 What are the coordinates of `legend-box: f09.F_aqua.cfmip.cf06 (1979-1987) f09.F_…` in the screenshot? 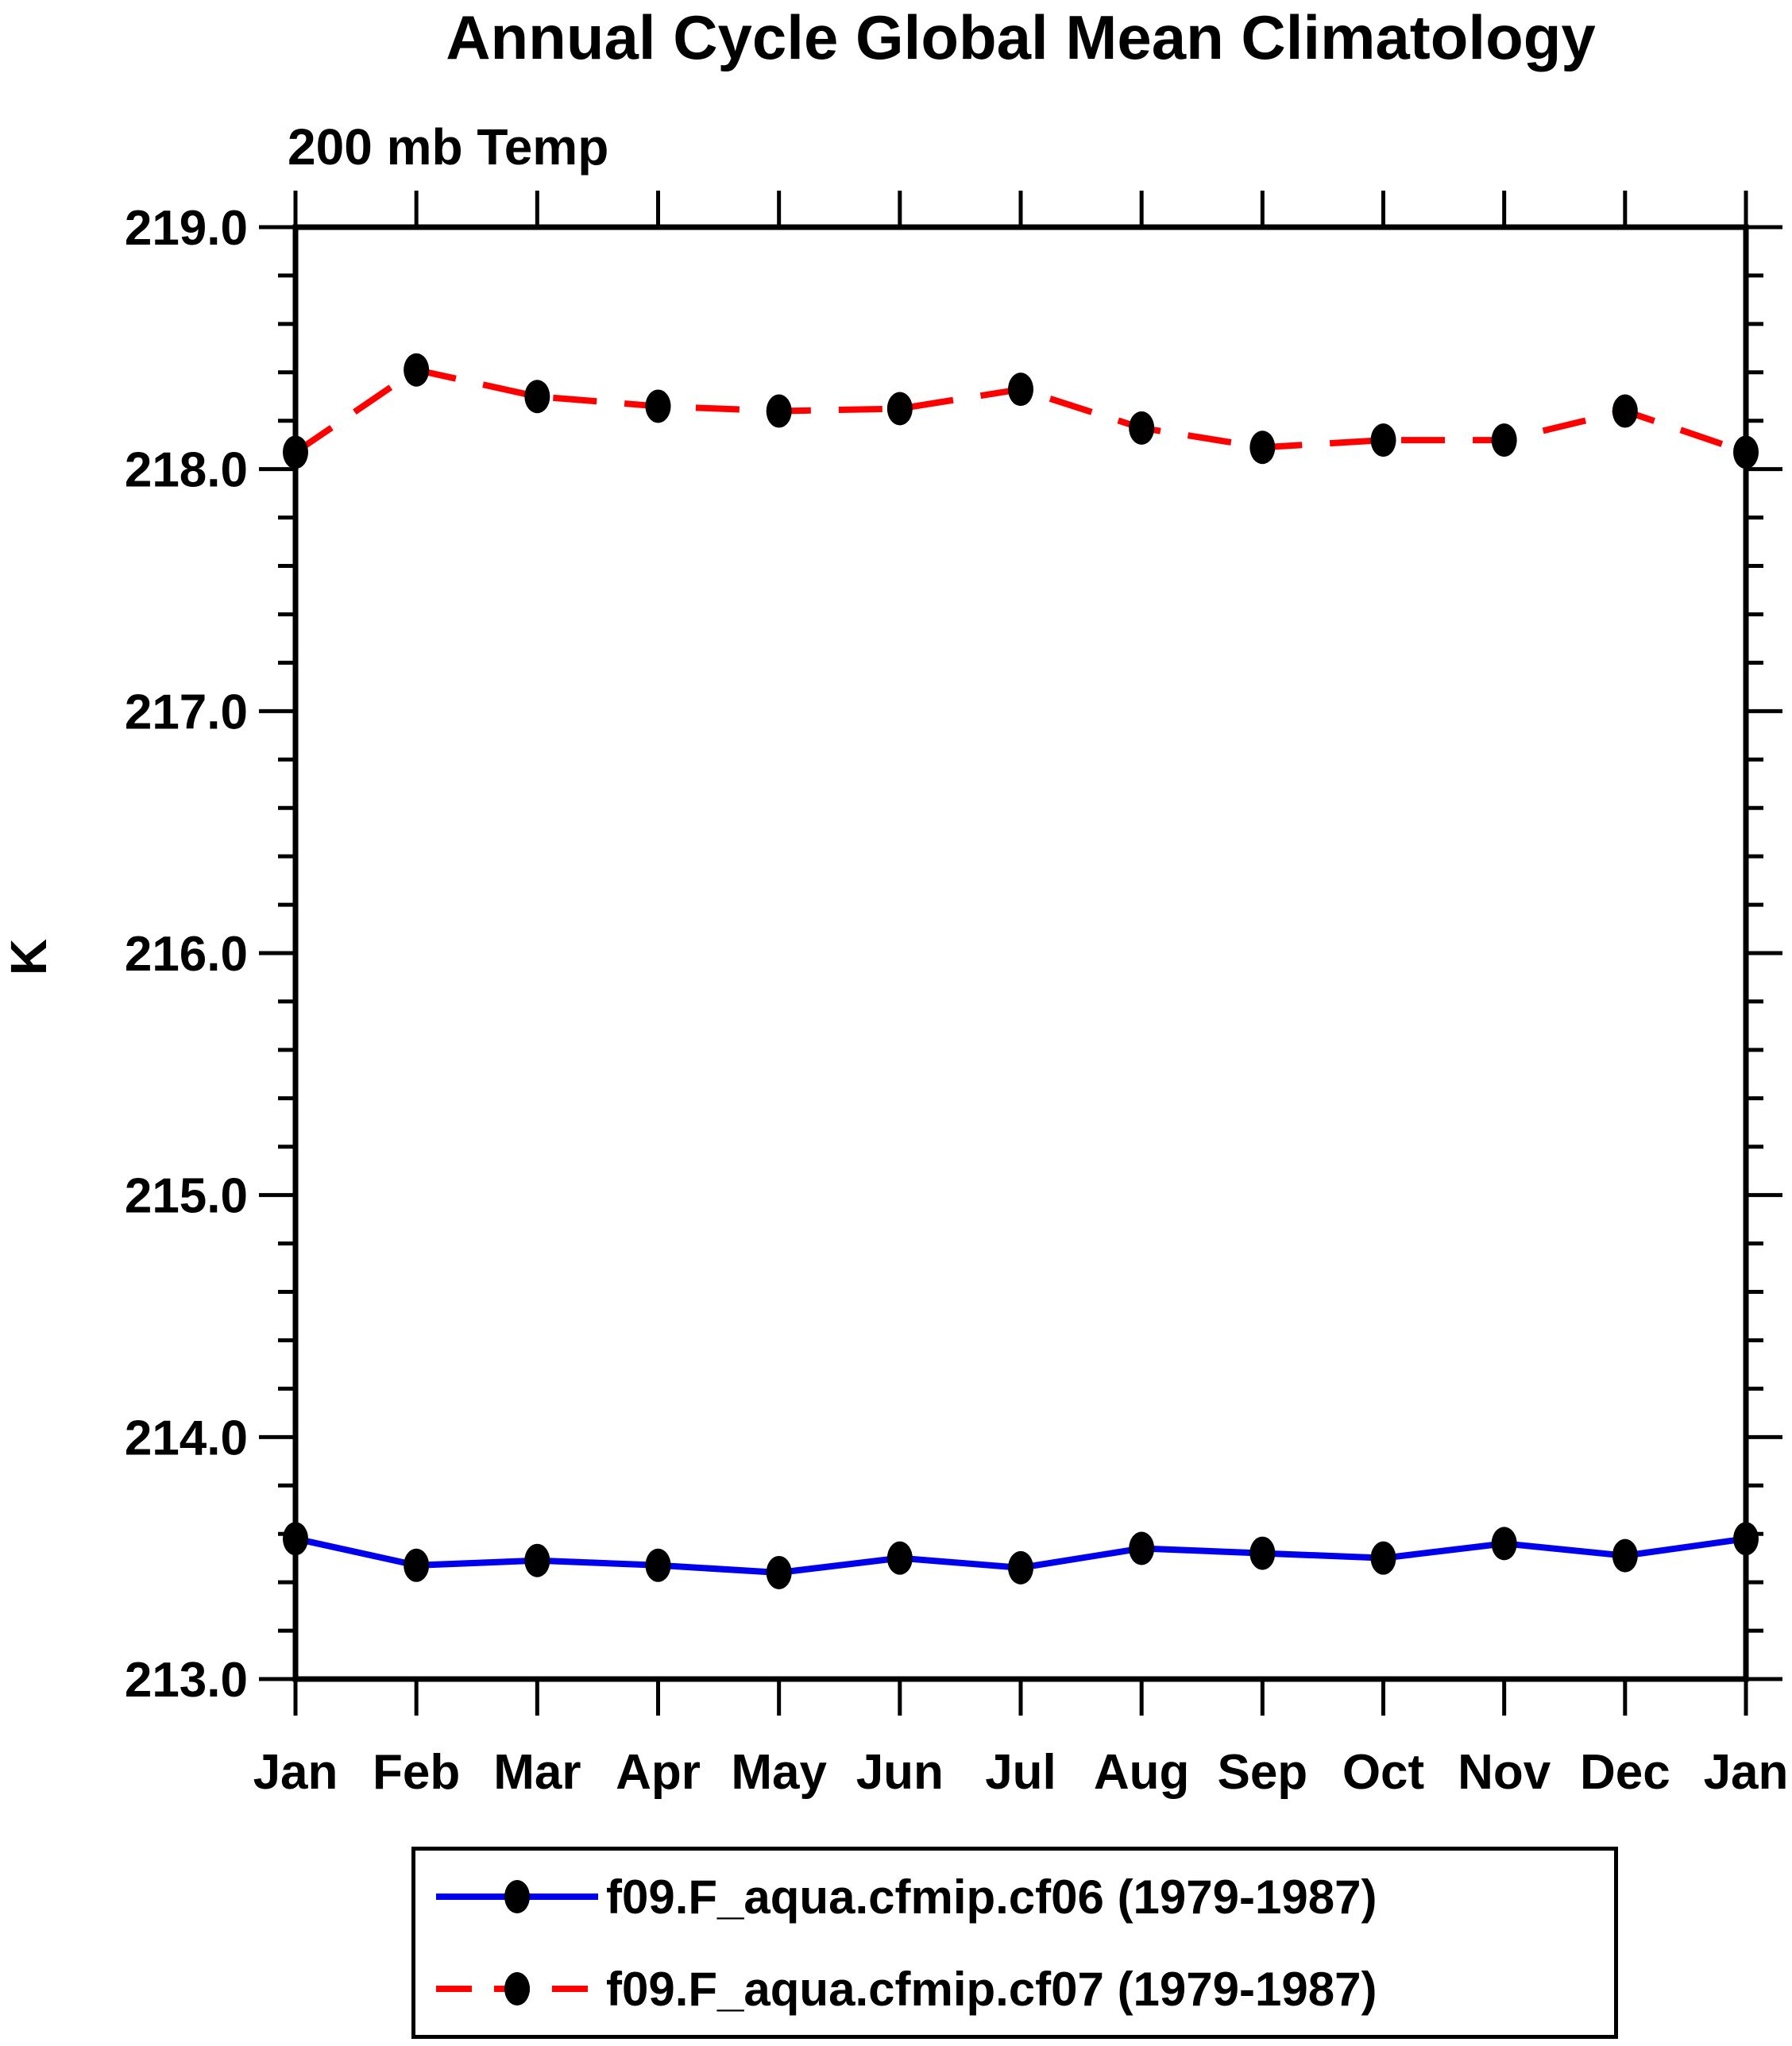 It's located at (1015, 1943).